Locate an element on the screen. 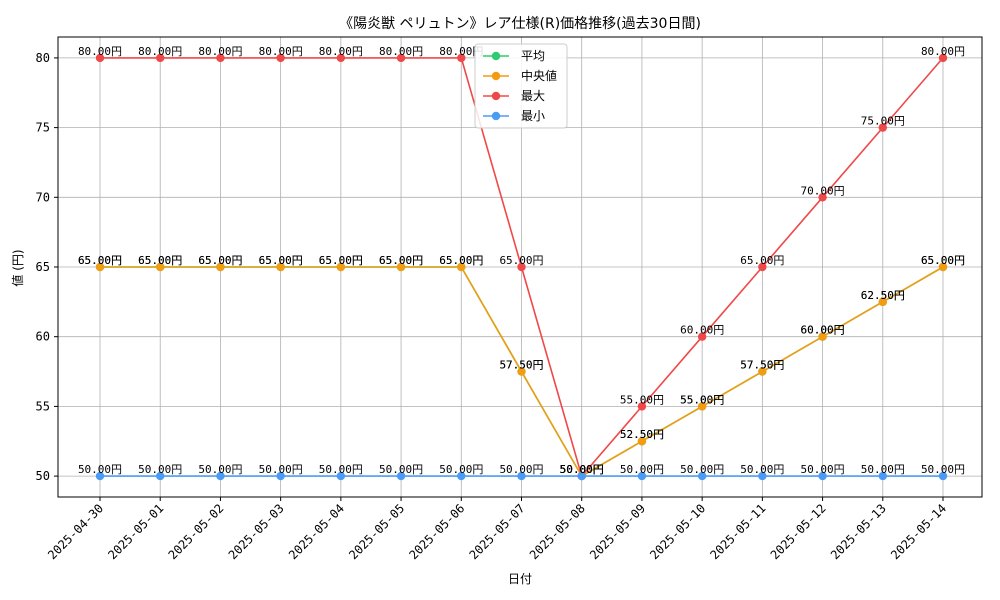  y-tick-label: 50 is located at coordinates (43, 476).